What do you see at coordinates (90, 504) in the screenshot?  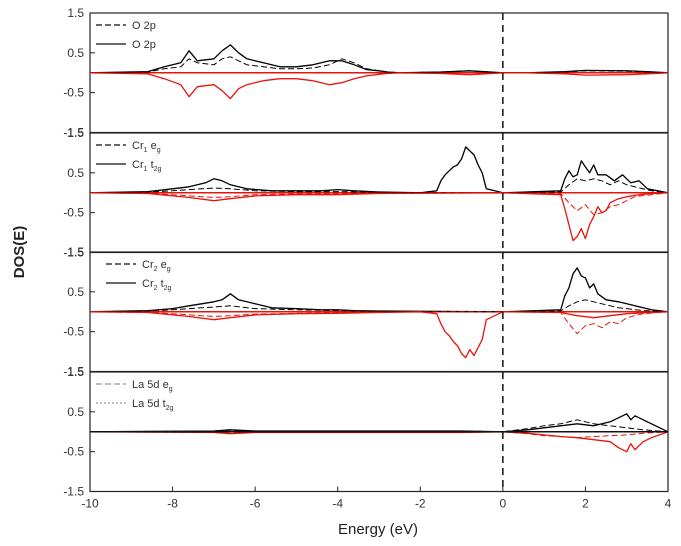 I see `x-tick-label: -10` at bounding box center [90, 504].